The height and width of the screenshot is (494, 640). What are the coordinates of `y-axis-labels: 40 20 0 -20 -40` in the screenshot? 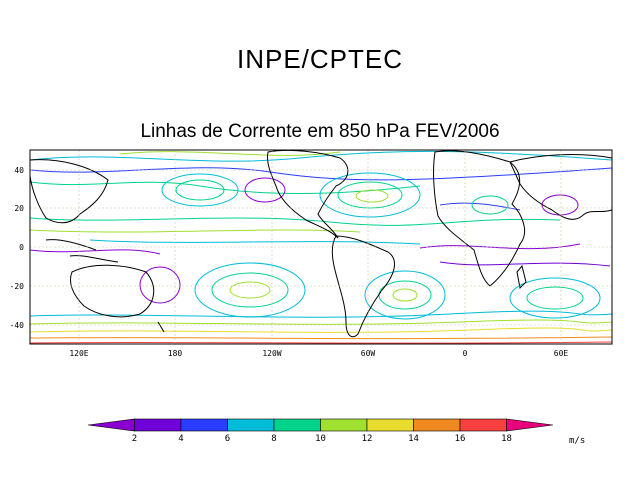 It's located at (17, 248).